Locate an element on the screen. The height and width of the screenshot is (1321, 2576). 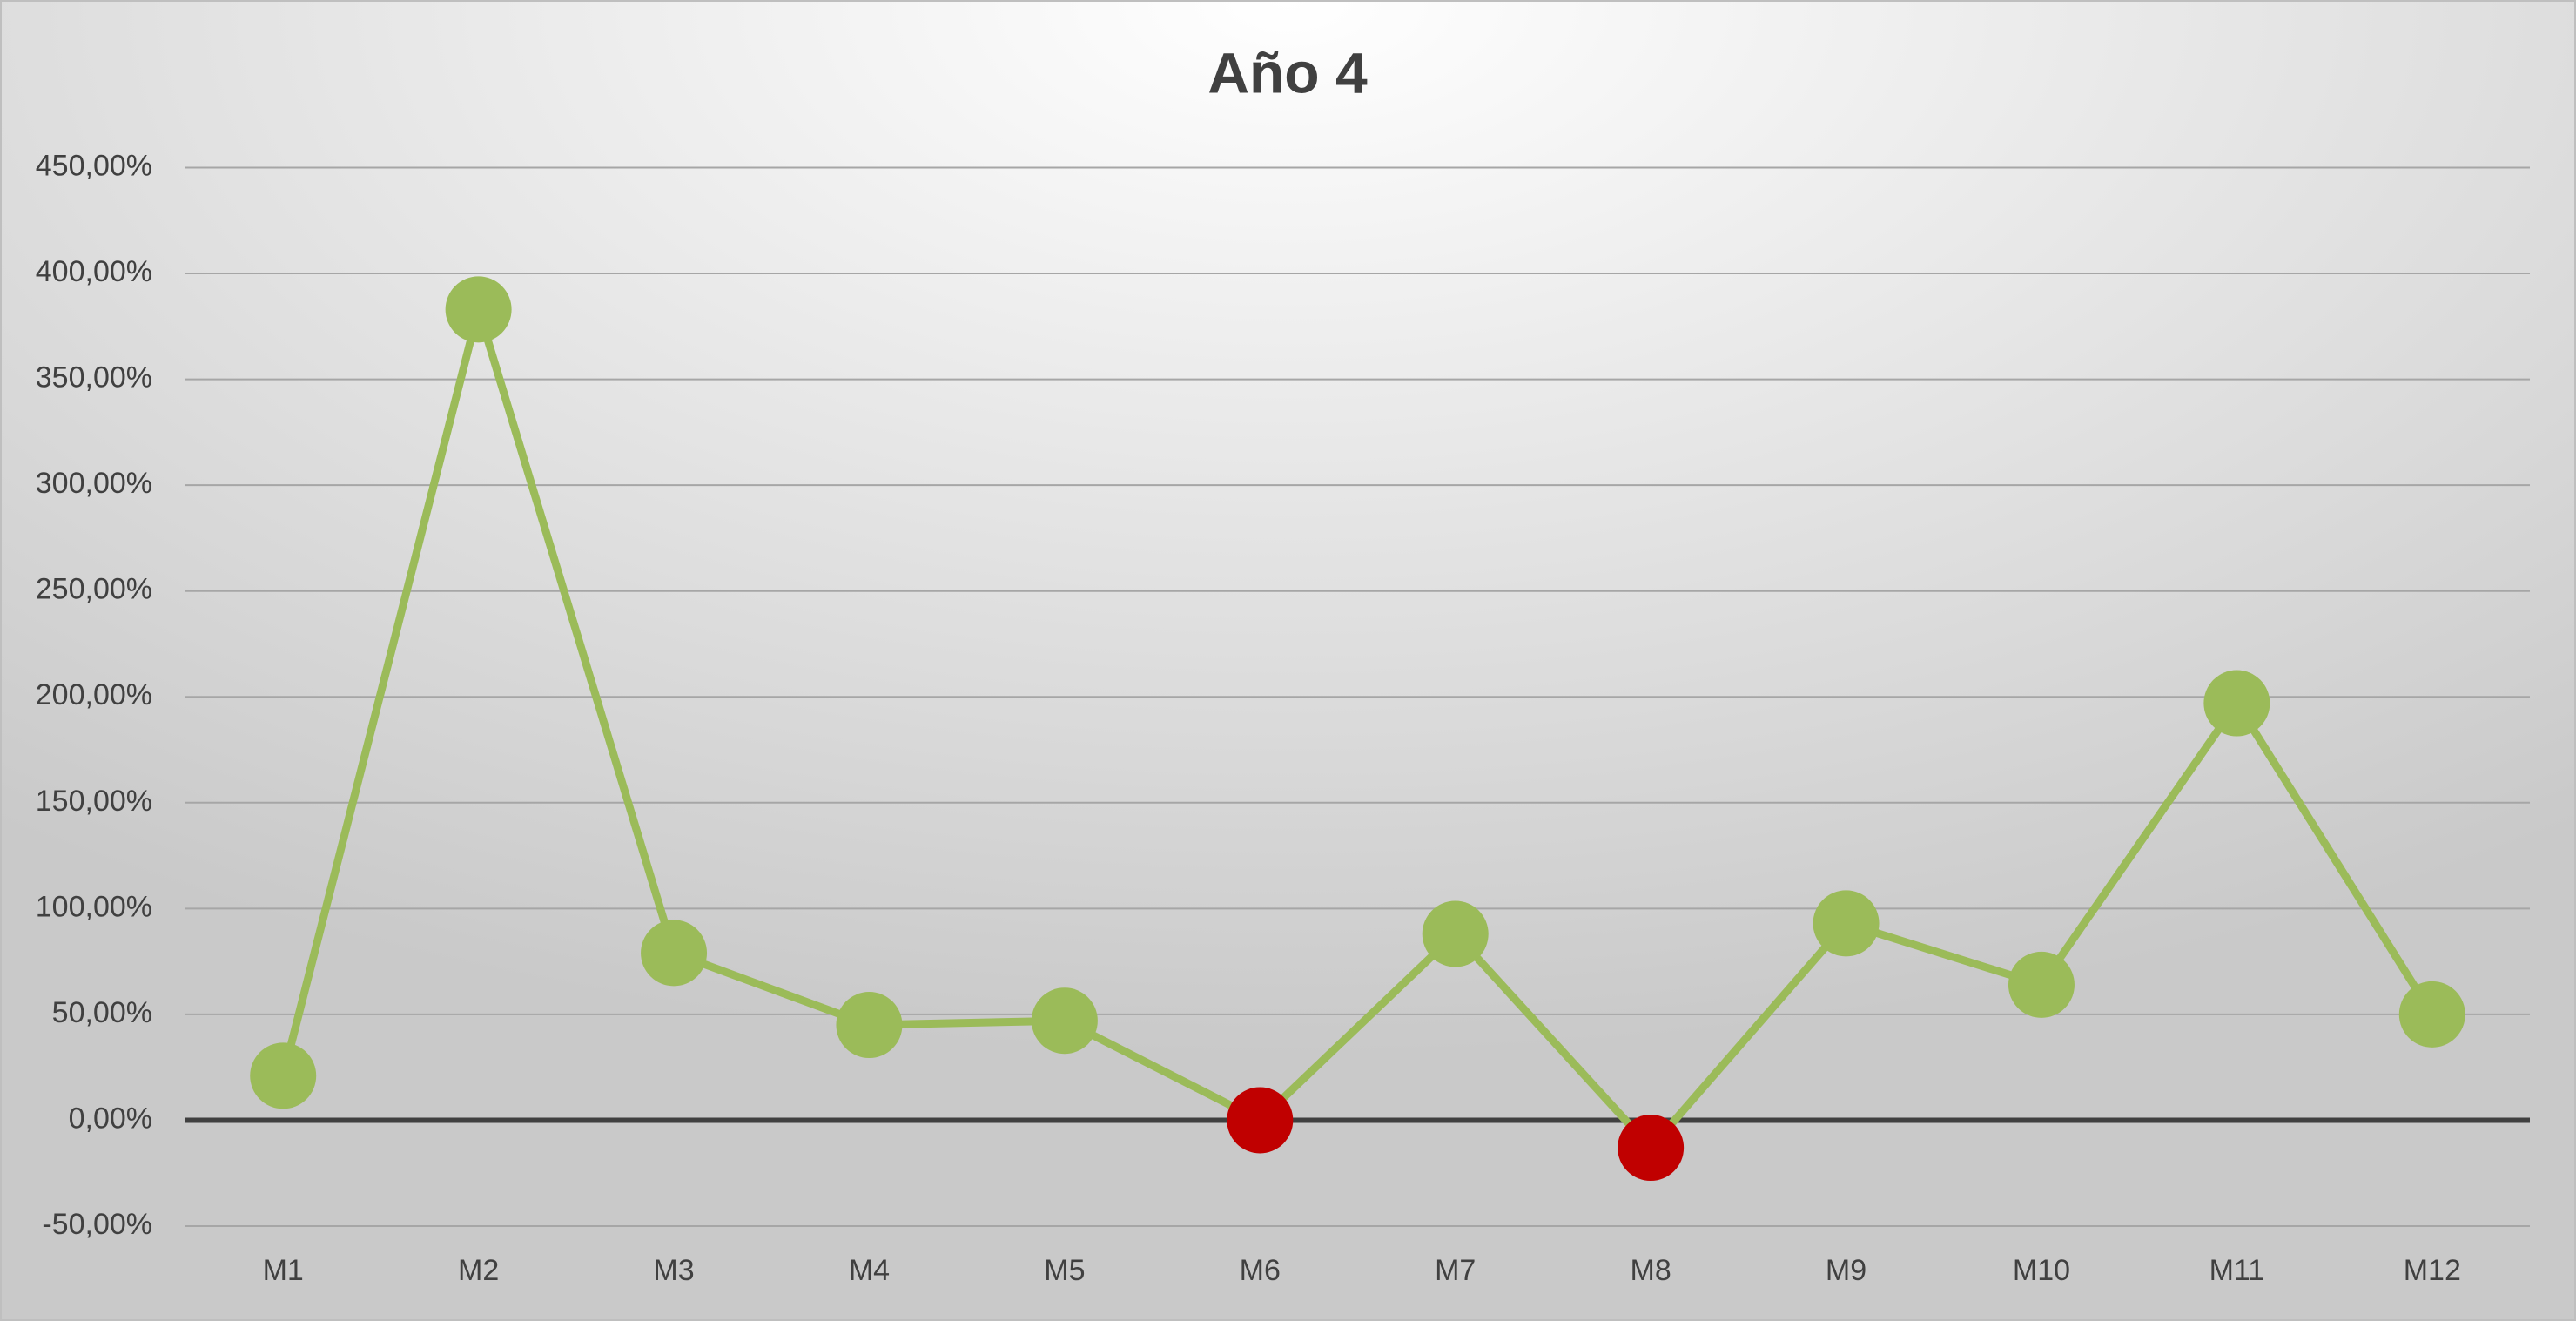
x-tick-label: M3 is located at coordinates (673, 1271).